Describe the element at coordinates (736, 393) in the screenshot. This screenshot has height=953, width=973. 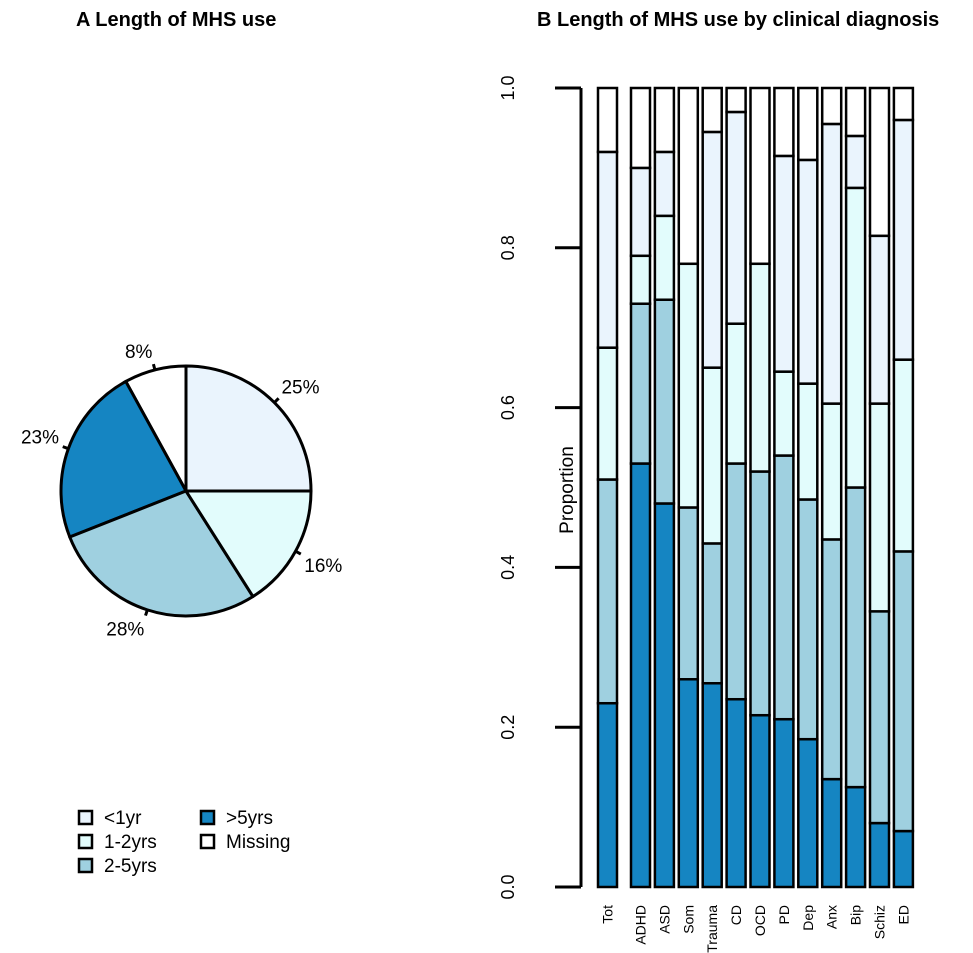
I see `bar-segment-cd-1-2yrs` at that location.